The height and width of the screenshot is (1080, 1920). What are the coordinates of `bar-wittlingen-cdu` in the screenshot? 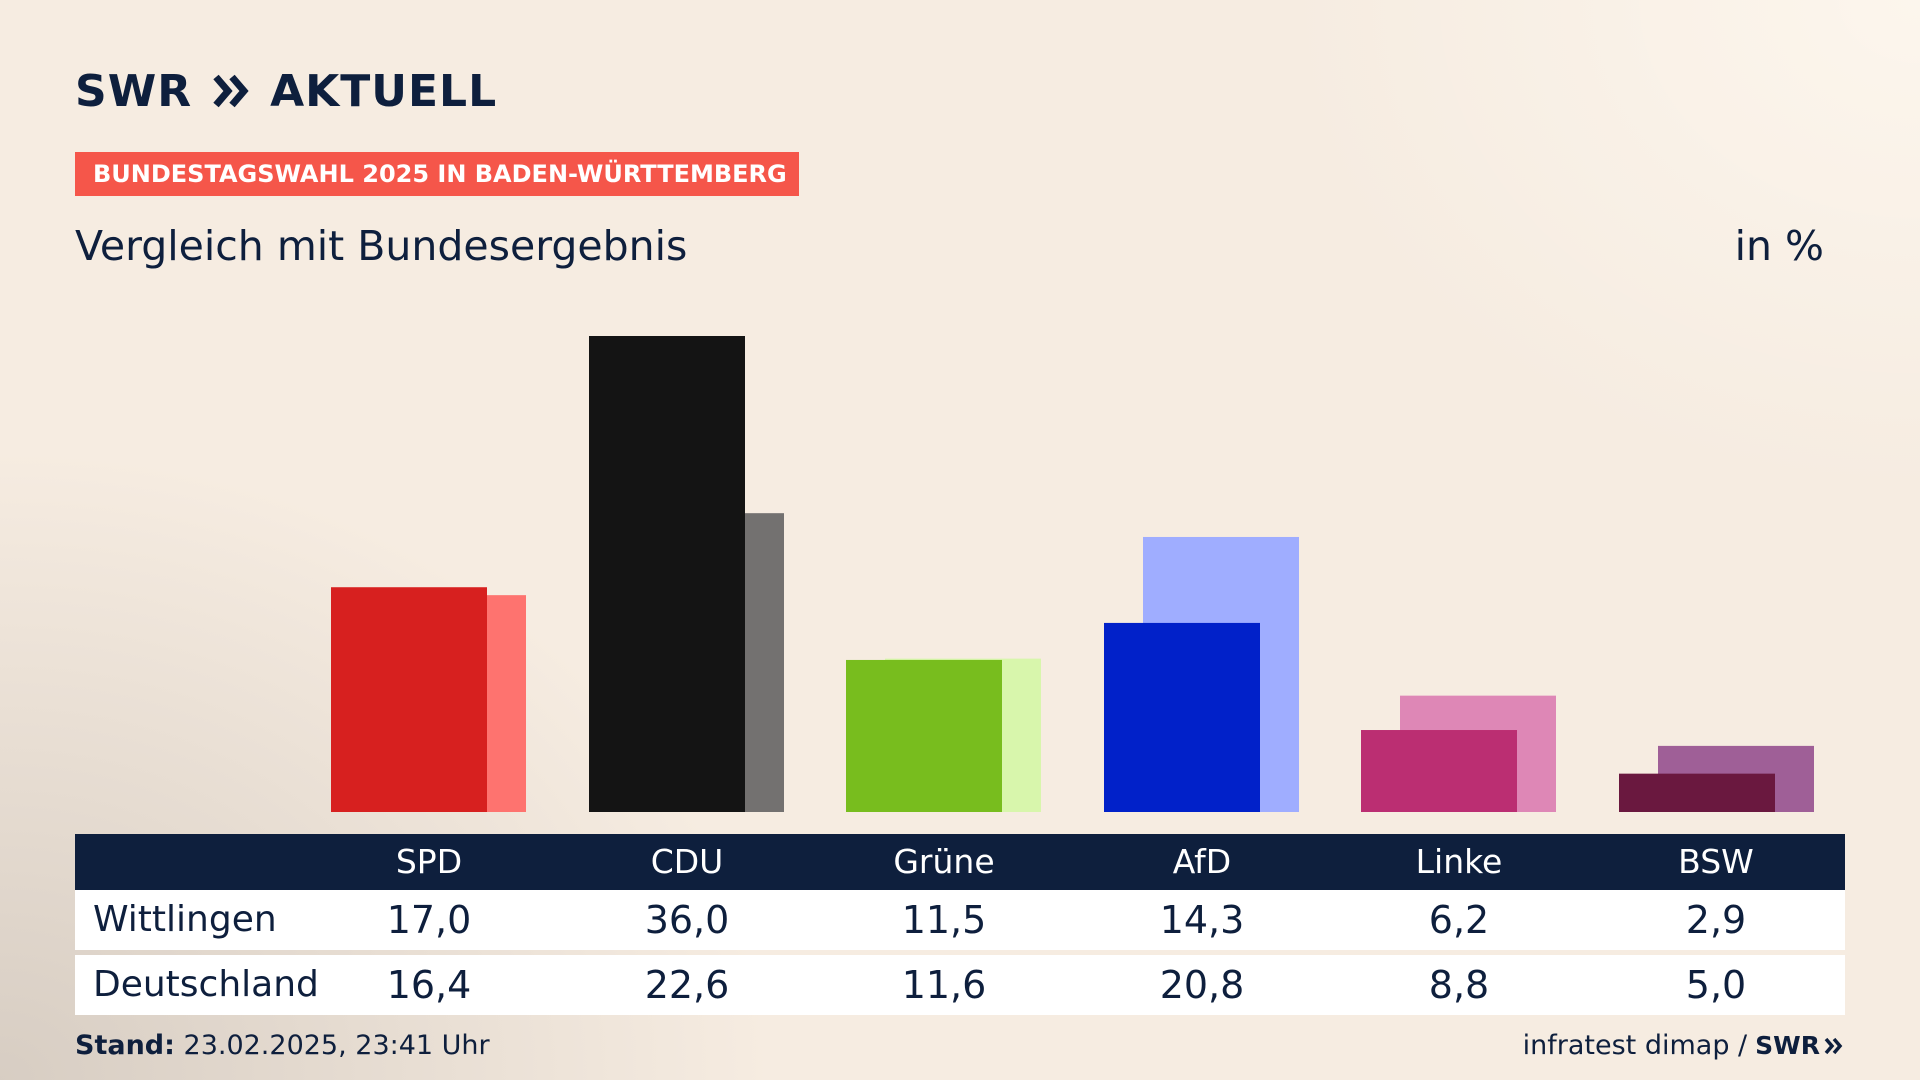 It's located at (667, 574).